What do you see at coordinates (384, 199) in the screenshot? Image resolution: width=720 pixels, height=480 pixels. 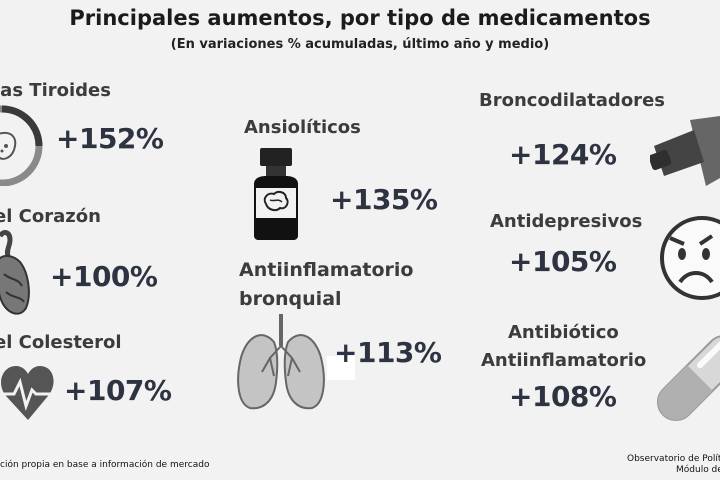 I see `category-value-anxiolytics: +135%` at bounding box center [384, 199].